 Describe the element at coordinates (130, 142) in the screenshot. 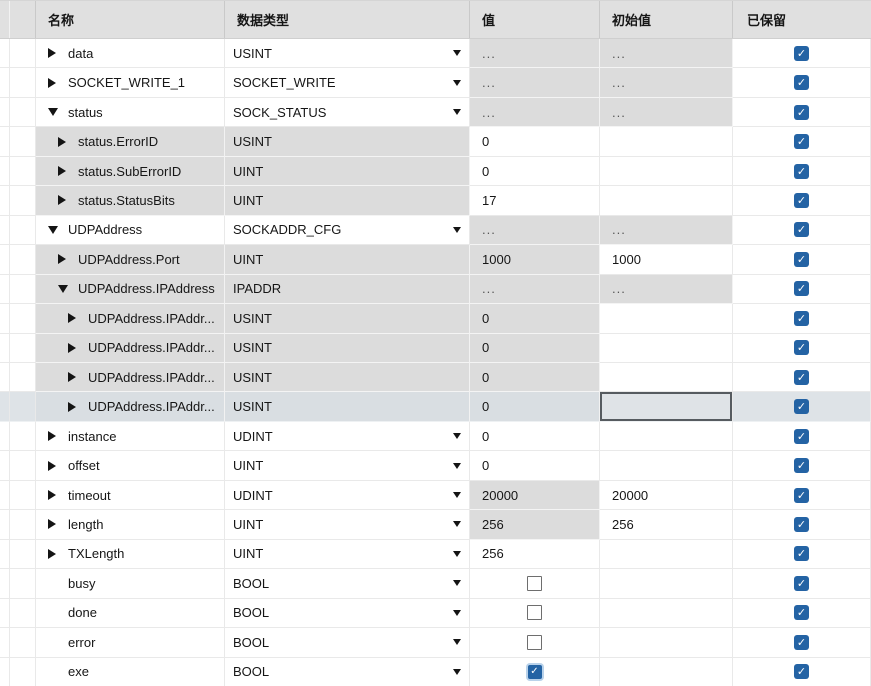

I see `name-cell: status.ErrorID` at that location.